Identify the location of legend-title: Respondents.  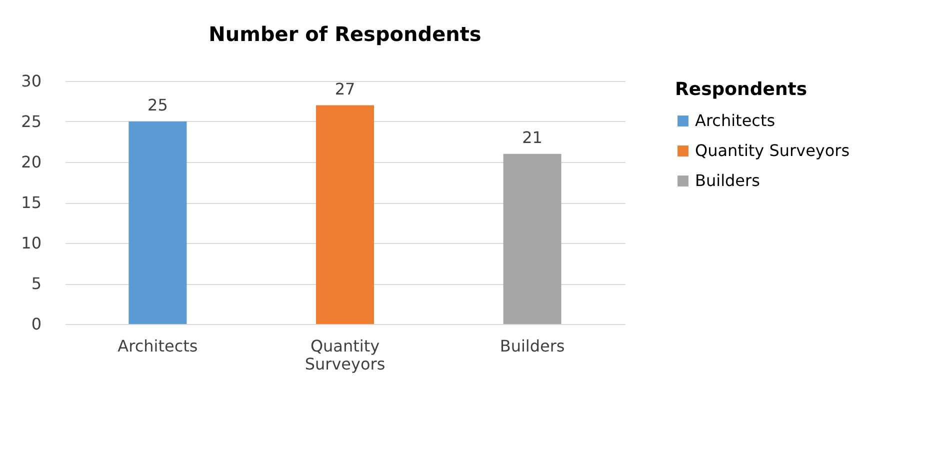
(741, 89).